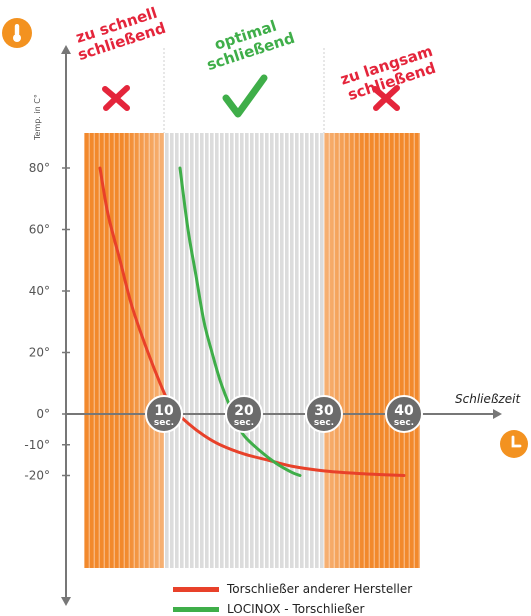 The height and width of the screenshot is (616, 531). I want to click on check-stroke, so click(245, 96).